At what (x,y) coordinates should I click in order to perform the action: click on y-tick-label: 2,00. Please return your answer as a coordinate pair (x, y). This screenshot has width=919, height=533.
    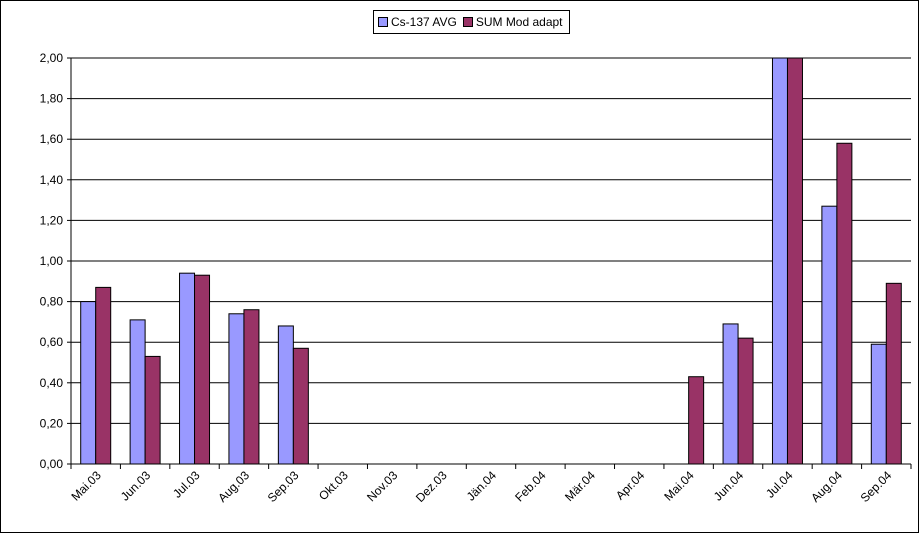
    Looking at the image, I should click on (52, 58).